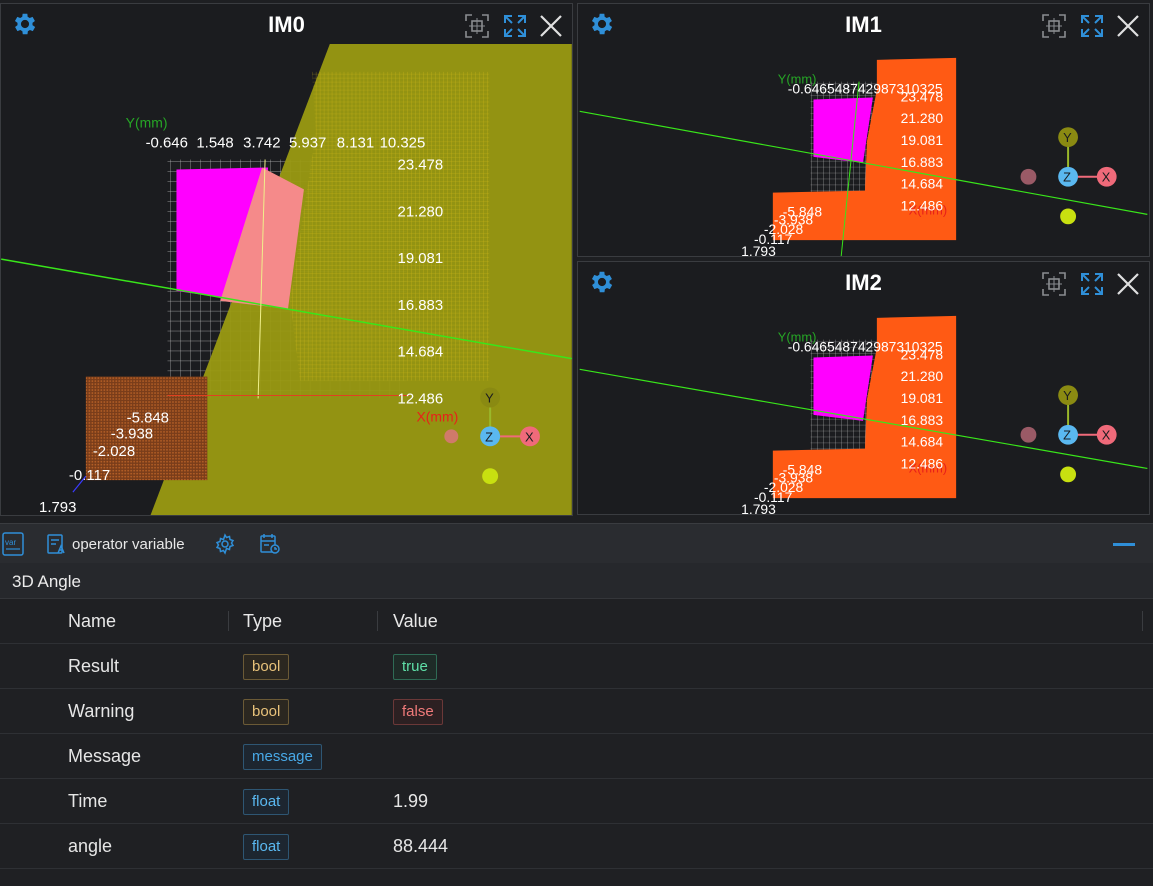 The width and height of the screenshot is (1153, 886). Describe the element at coordinates (922, 354) in the screenshot. I see `right-tick-label: 23.478` at that location.